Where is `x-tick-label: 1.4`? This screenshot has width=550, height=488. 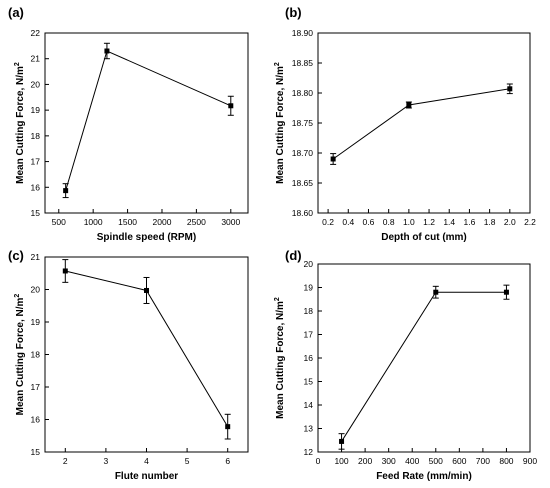
x-tick-label: 1.4 is located at coordinates (449, 222).